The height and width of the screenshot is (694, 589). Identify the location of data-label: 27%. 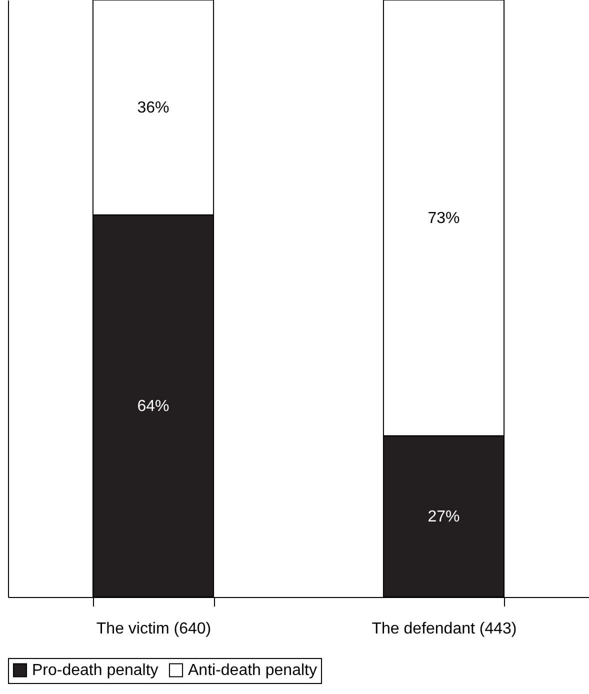
(444, 517).